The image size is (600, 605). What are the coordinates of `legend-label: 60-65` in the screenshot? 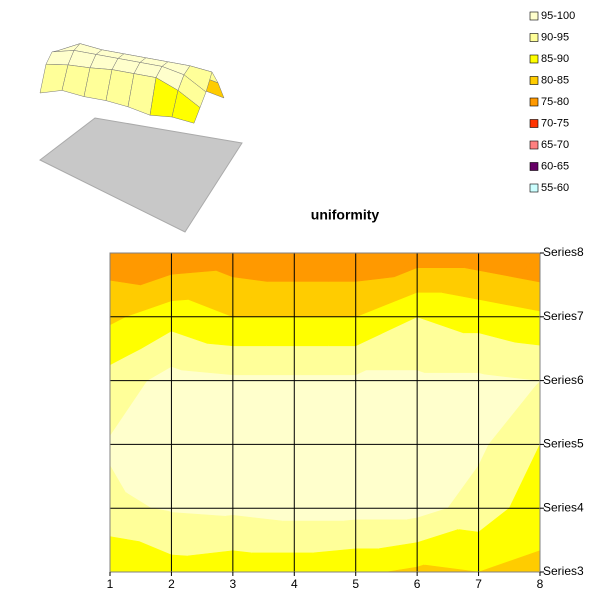 It's located at (555, 166).